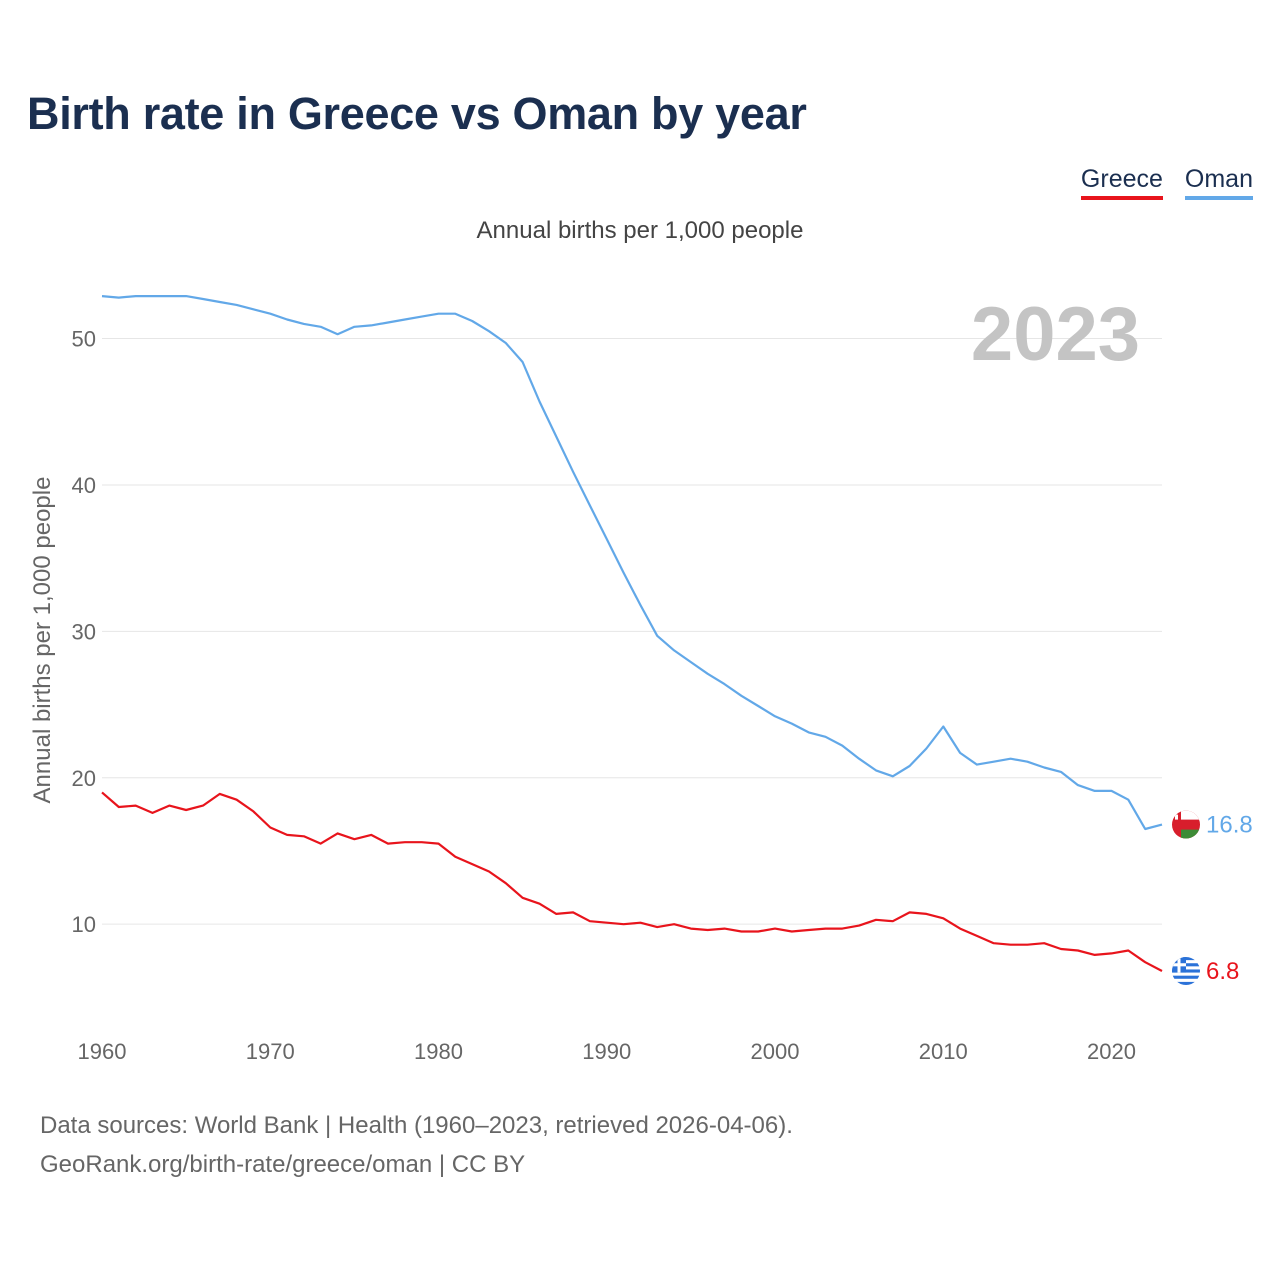 This screenshot has height=1280, width=1280. I want to click on end-value-label-greece: 6.8, so click(1222, 971).